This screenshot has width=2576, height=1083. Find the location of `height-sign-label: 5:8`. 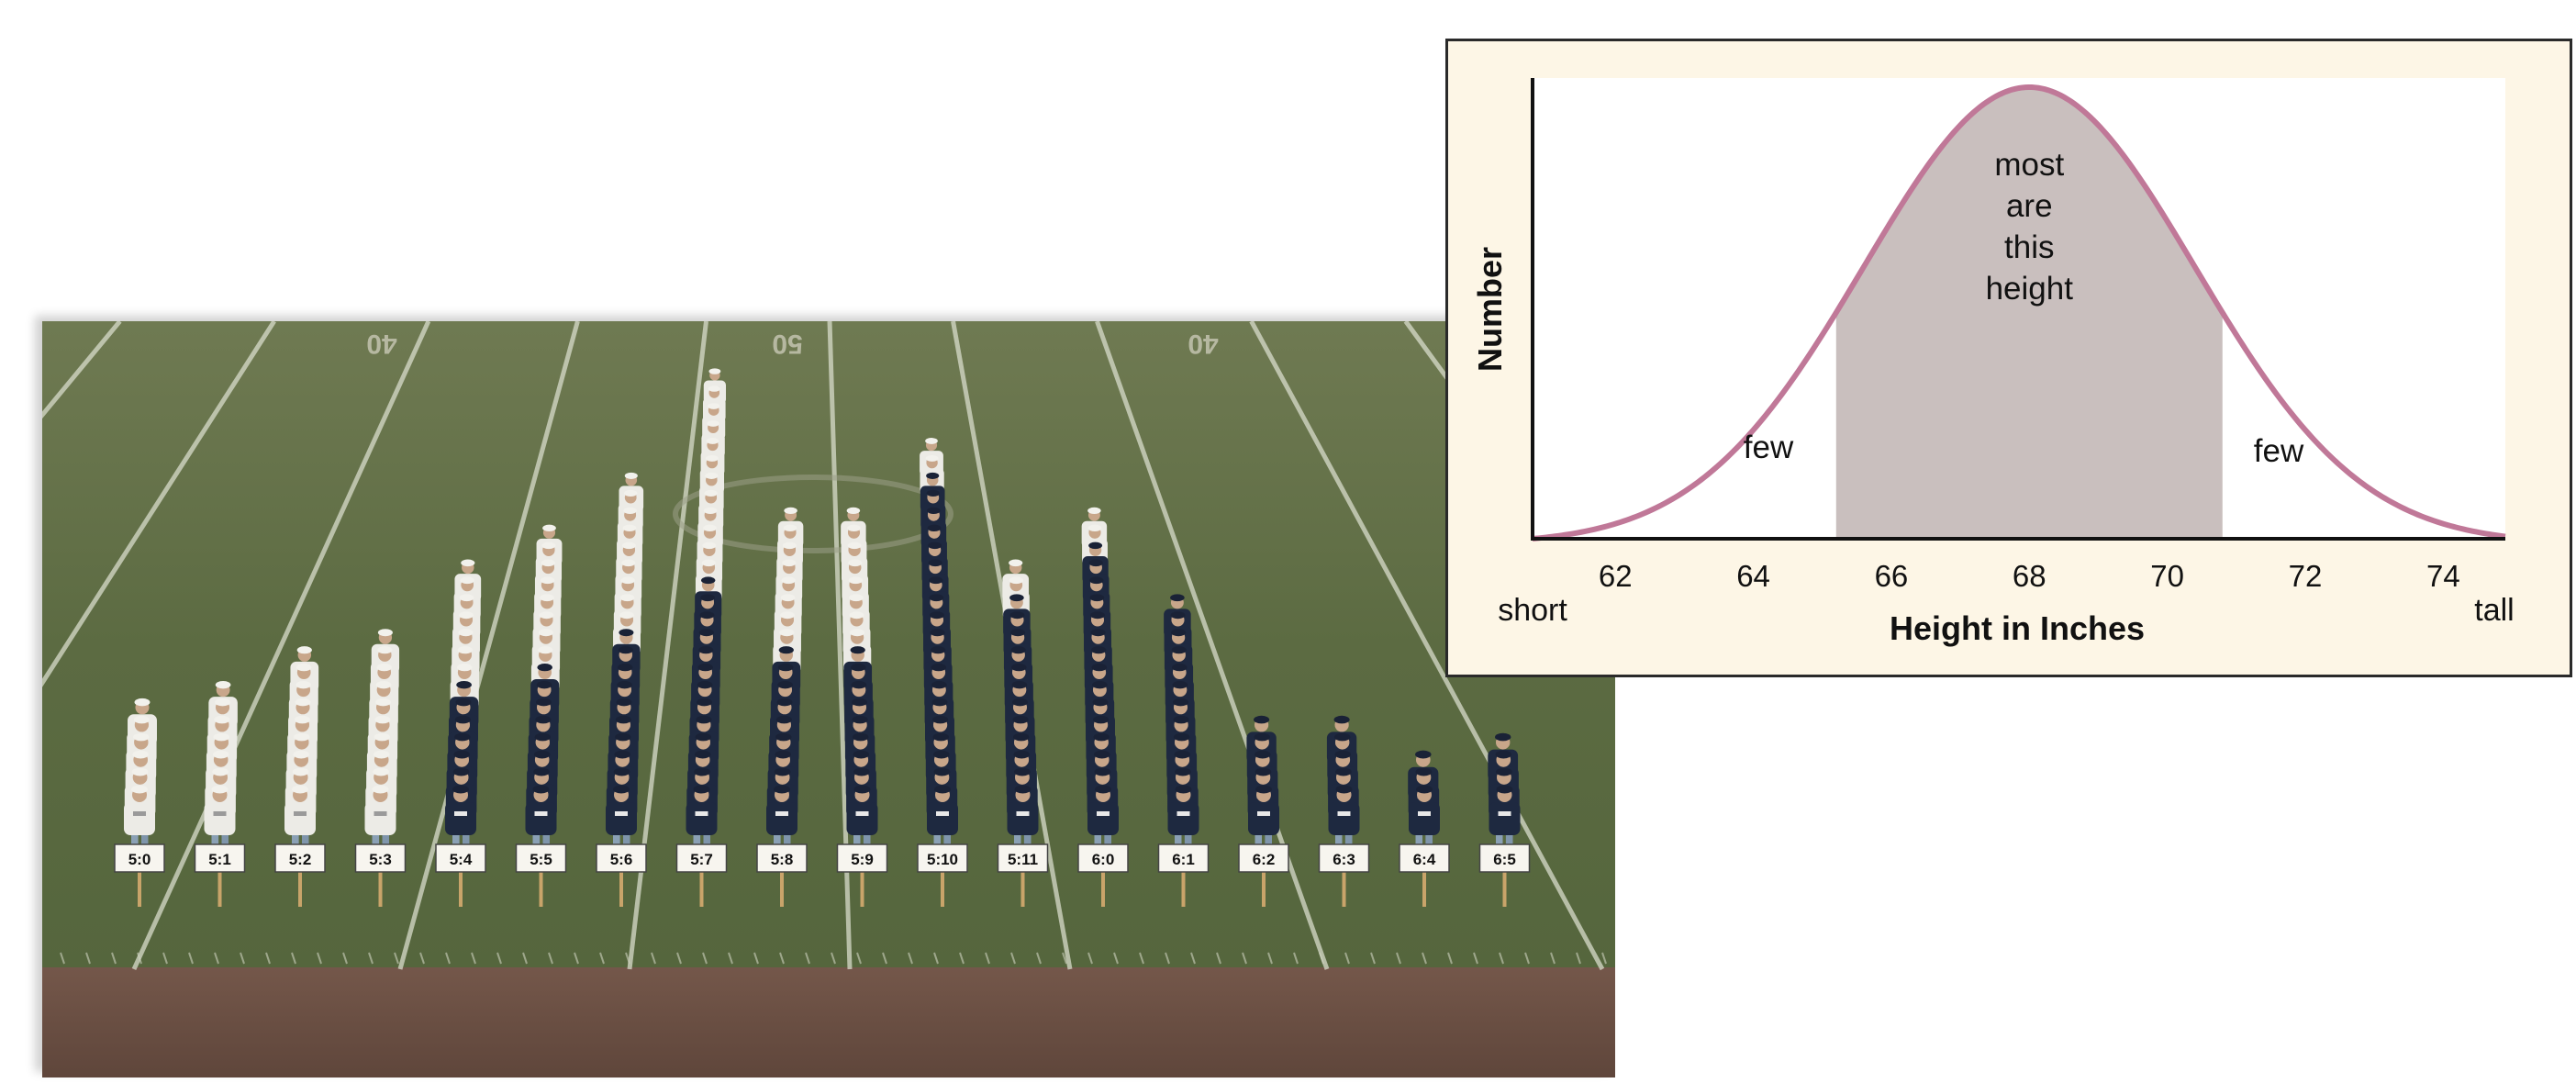

height-sign-label: 5:8 is located at coordinates (782, 859).